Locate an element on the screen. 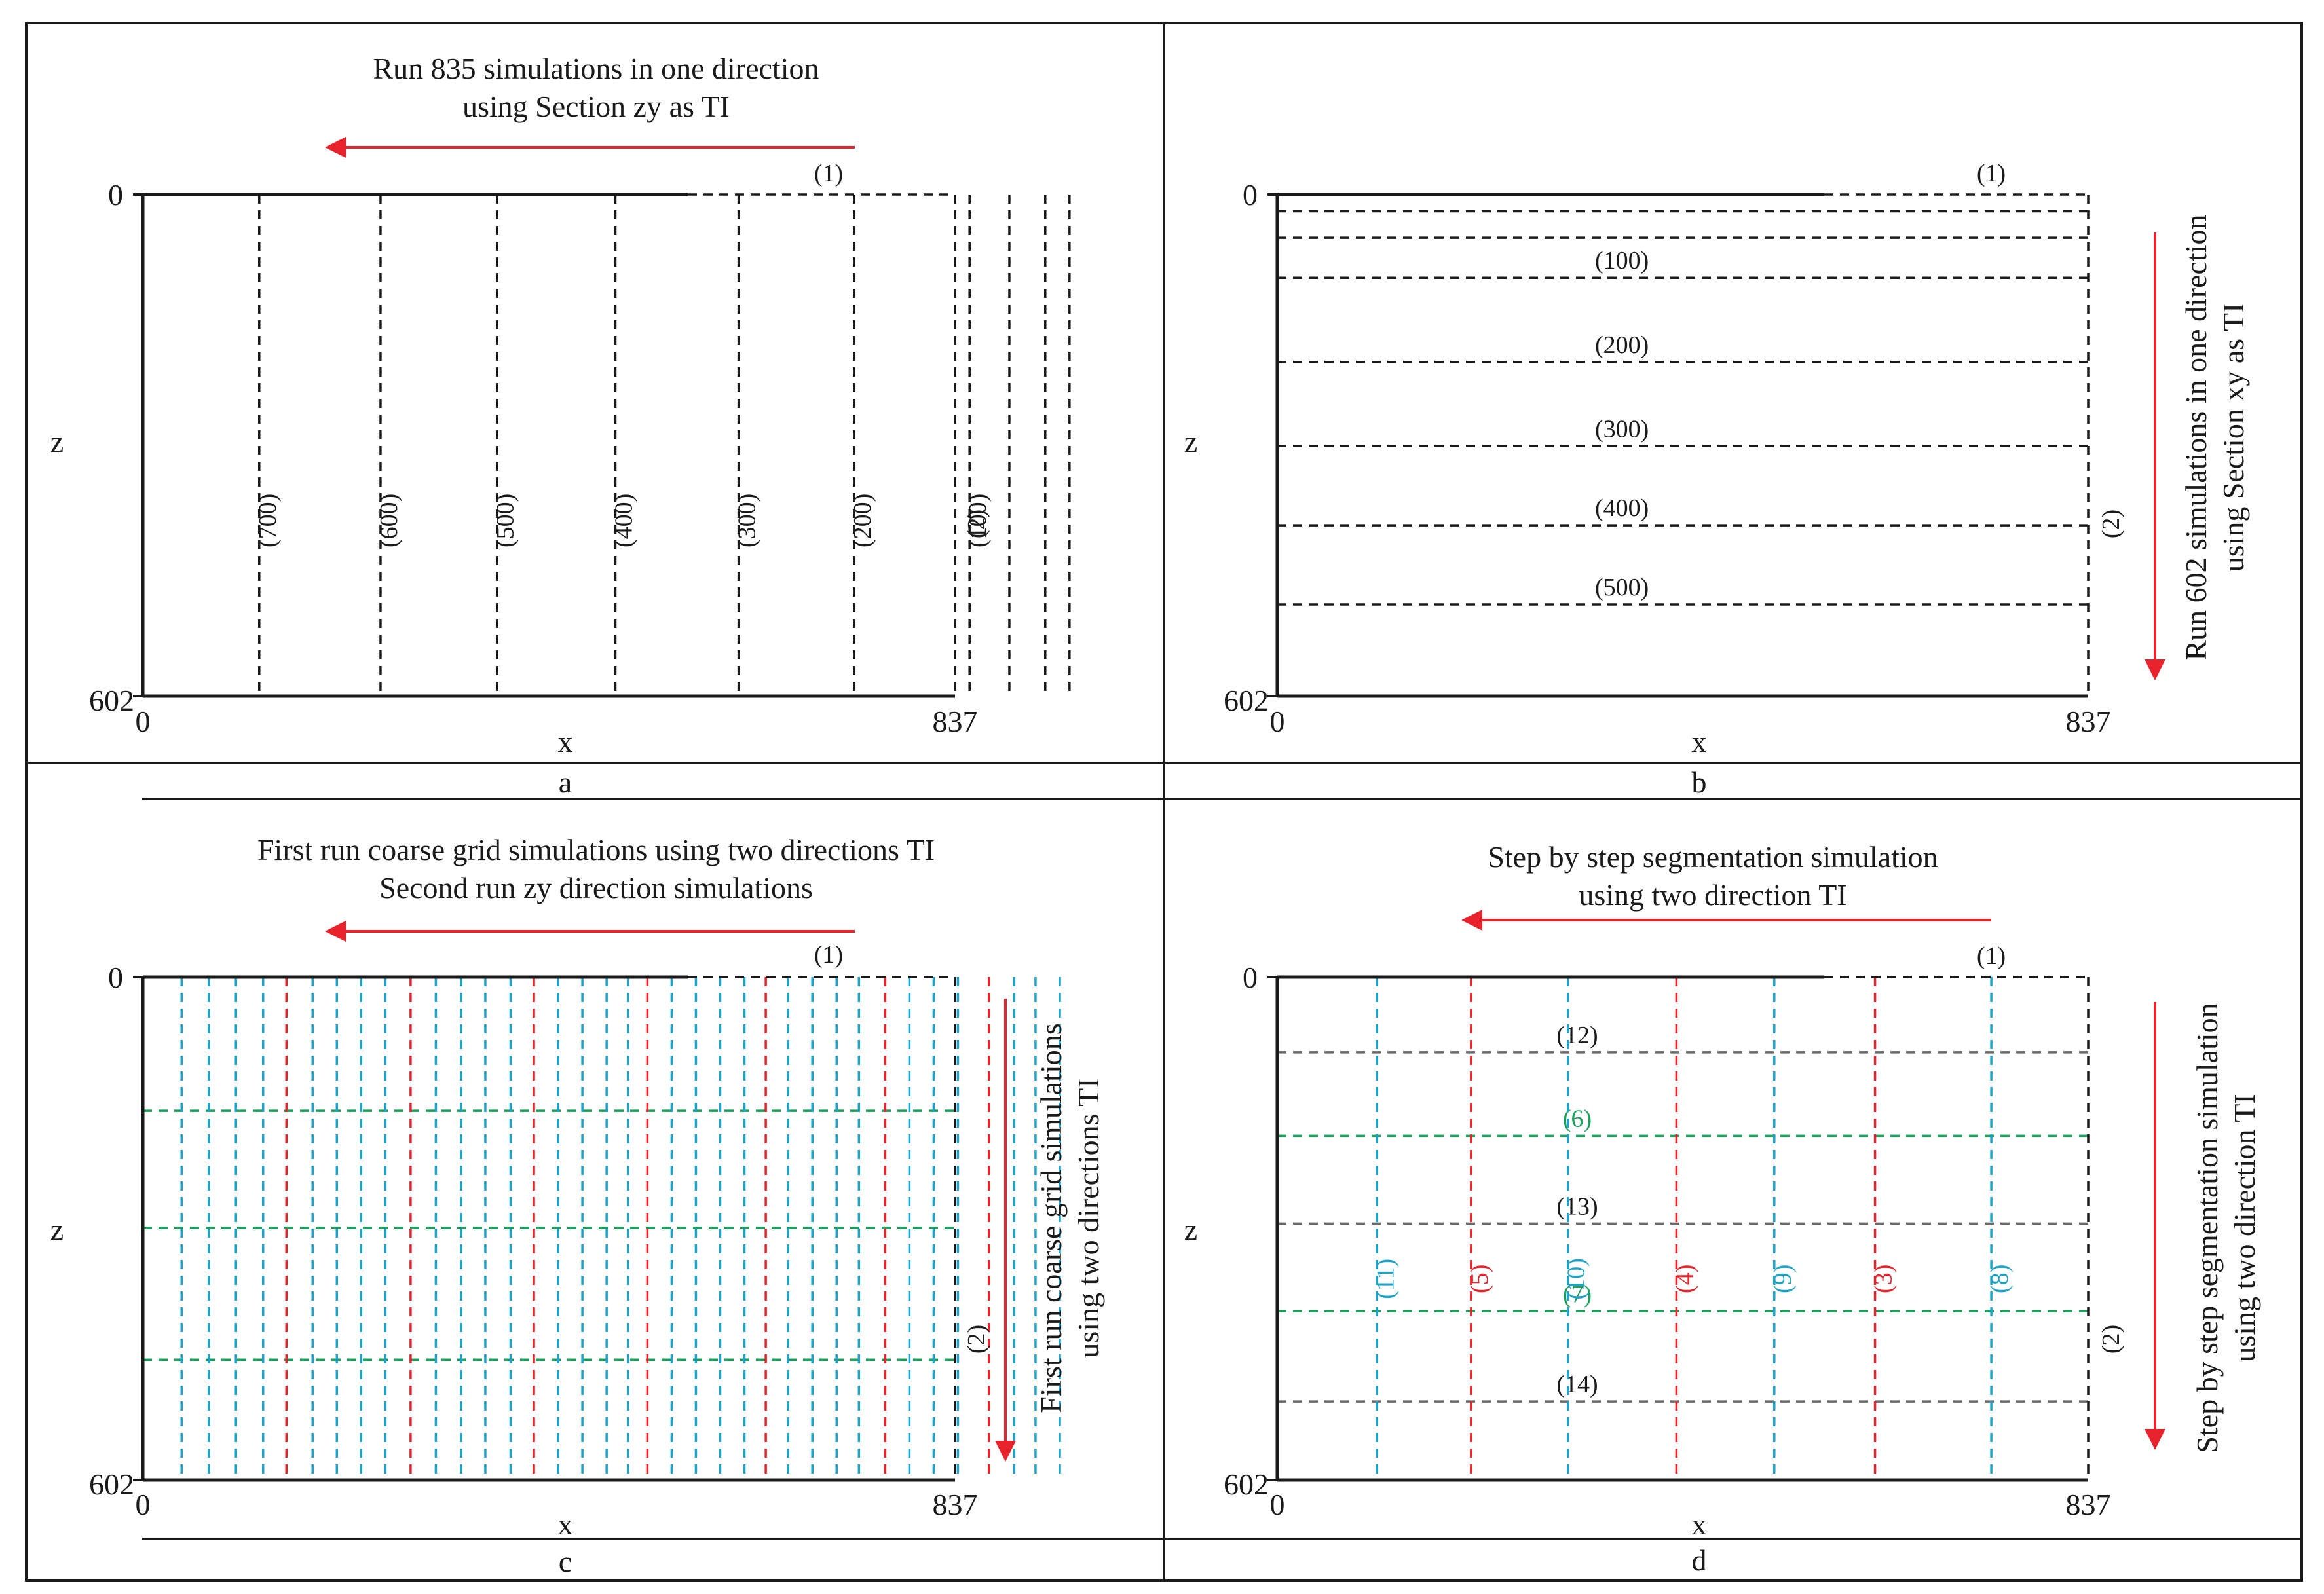 The image size is (2324, 1594). panel-d-vline-label-4: (9) is located at coordinates (1783, 1279).